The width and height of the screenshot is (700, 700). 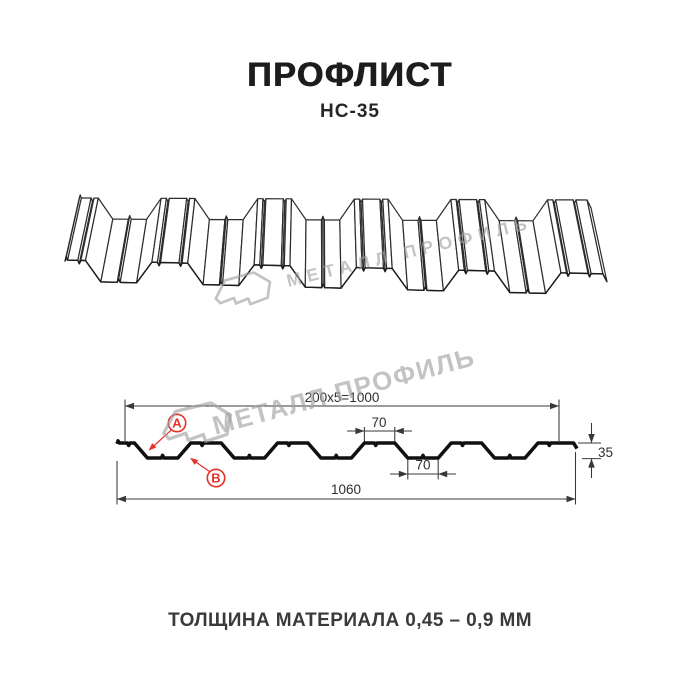 What do you see at coordinates (161, 439) in the screenshot?
I see `leader-line-a` at bounding box center [161, 439].